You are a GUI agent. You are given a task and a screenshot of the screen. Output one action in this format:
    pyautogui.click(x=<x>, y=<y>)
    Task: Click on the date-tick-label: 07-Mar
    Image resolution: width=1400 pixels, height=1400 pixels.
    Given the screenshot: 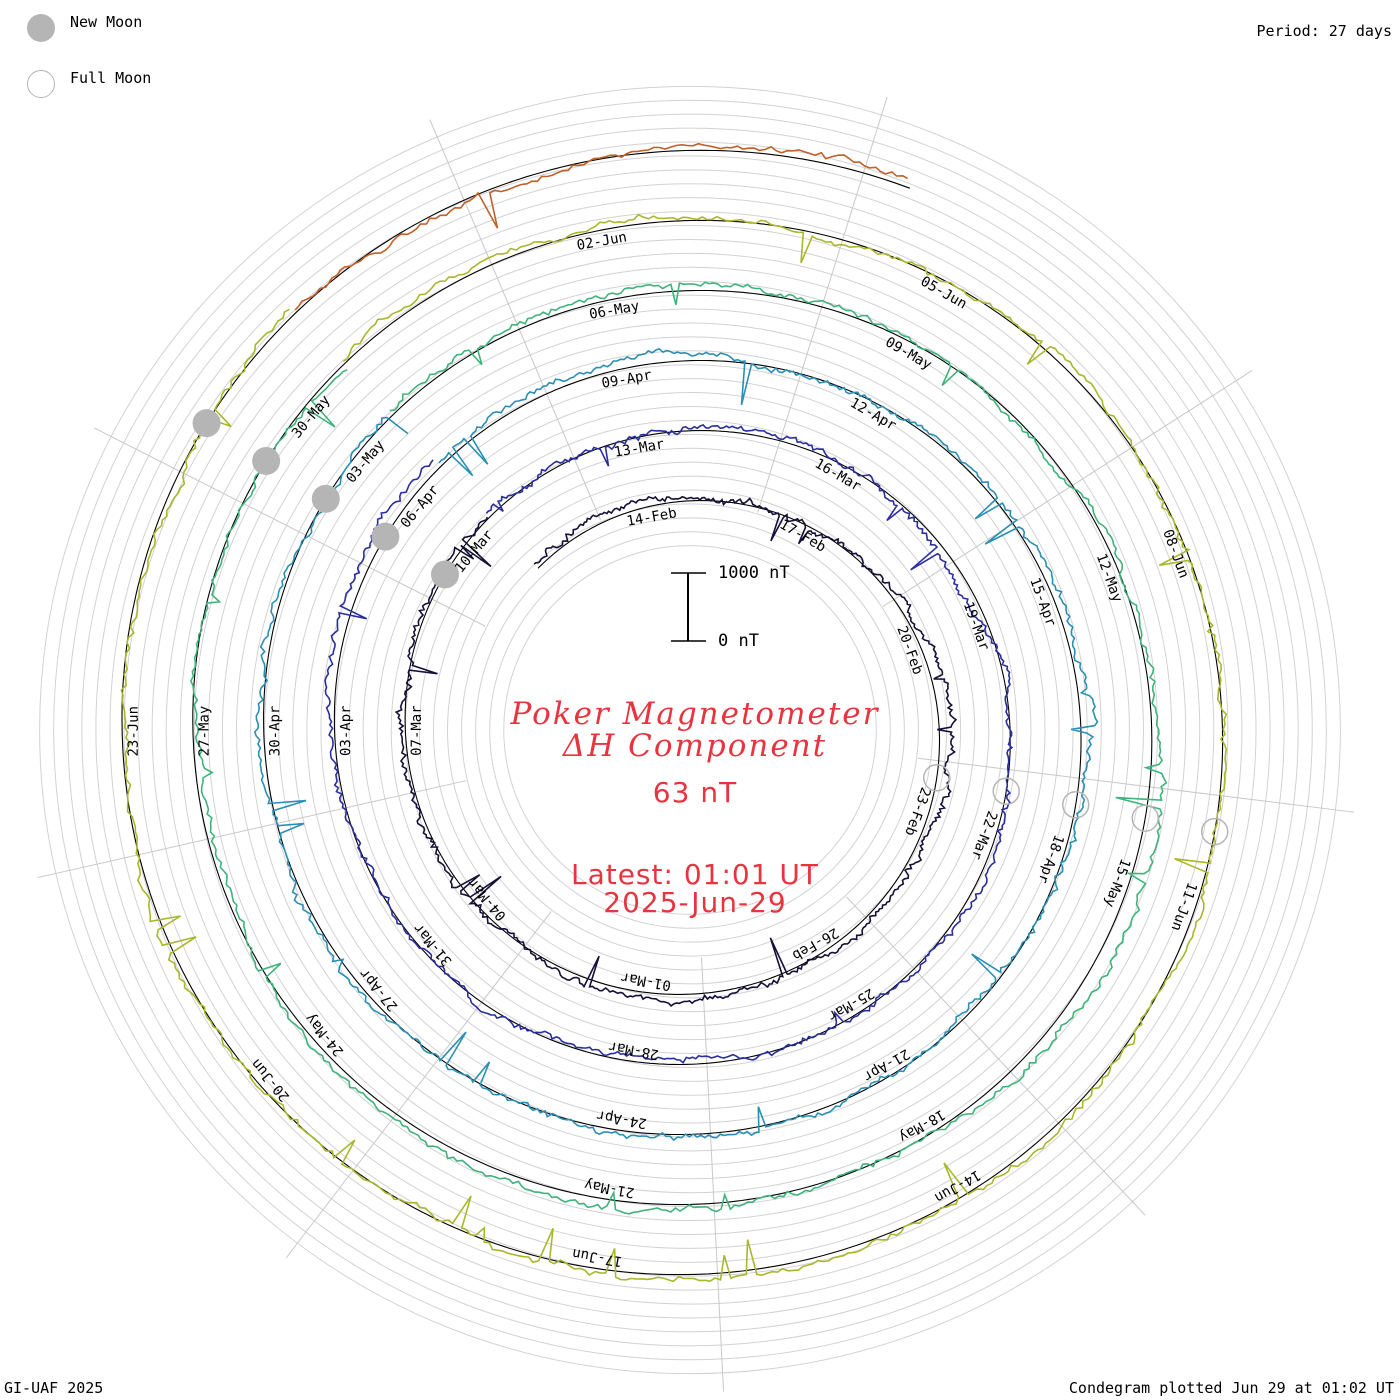 What is the action you would take?
    pyautogui.click(x=417, y=730)
    